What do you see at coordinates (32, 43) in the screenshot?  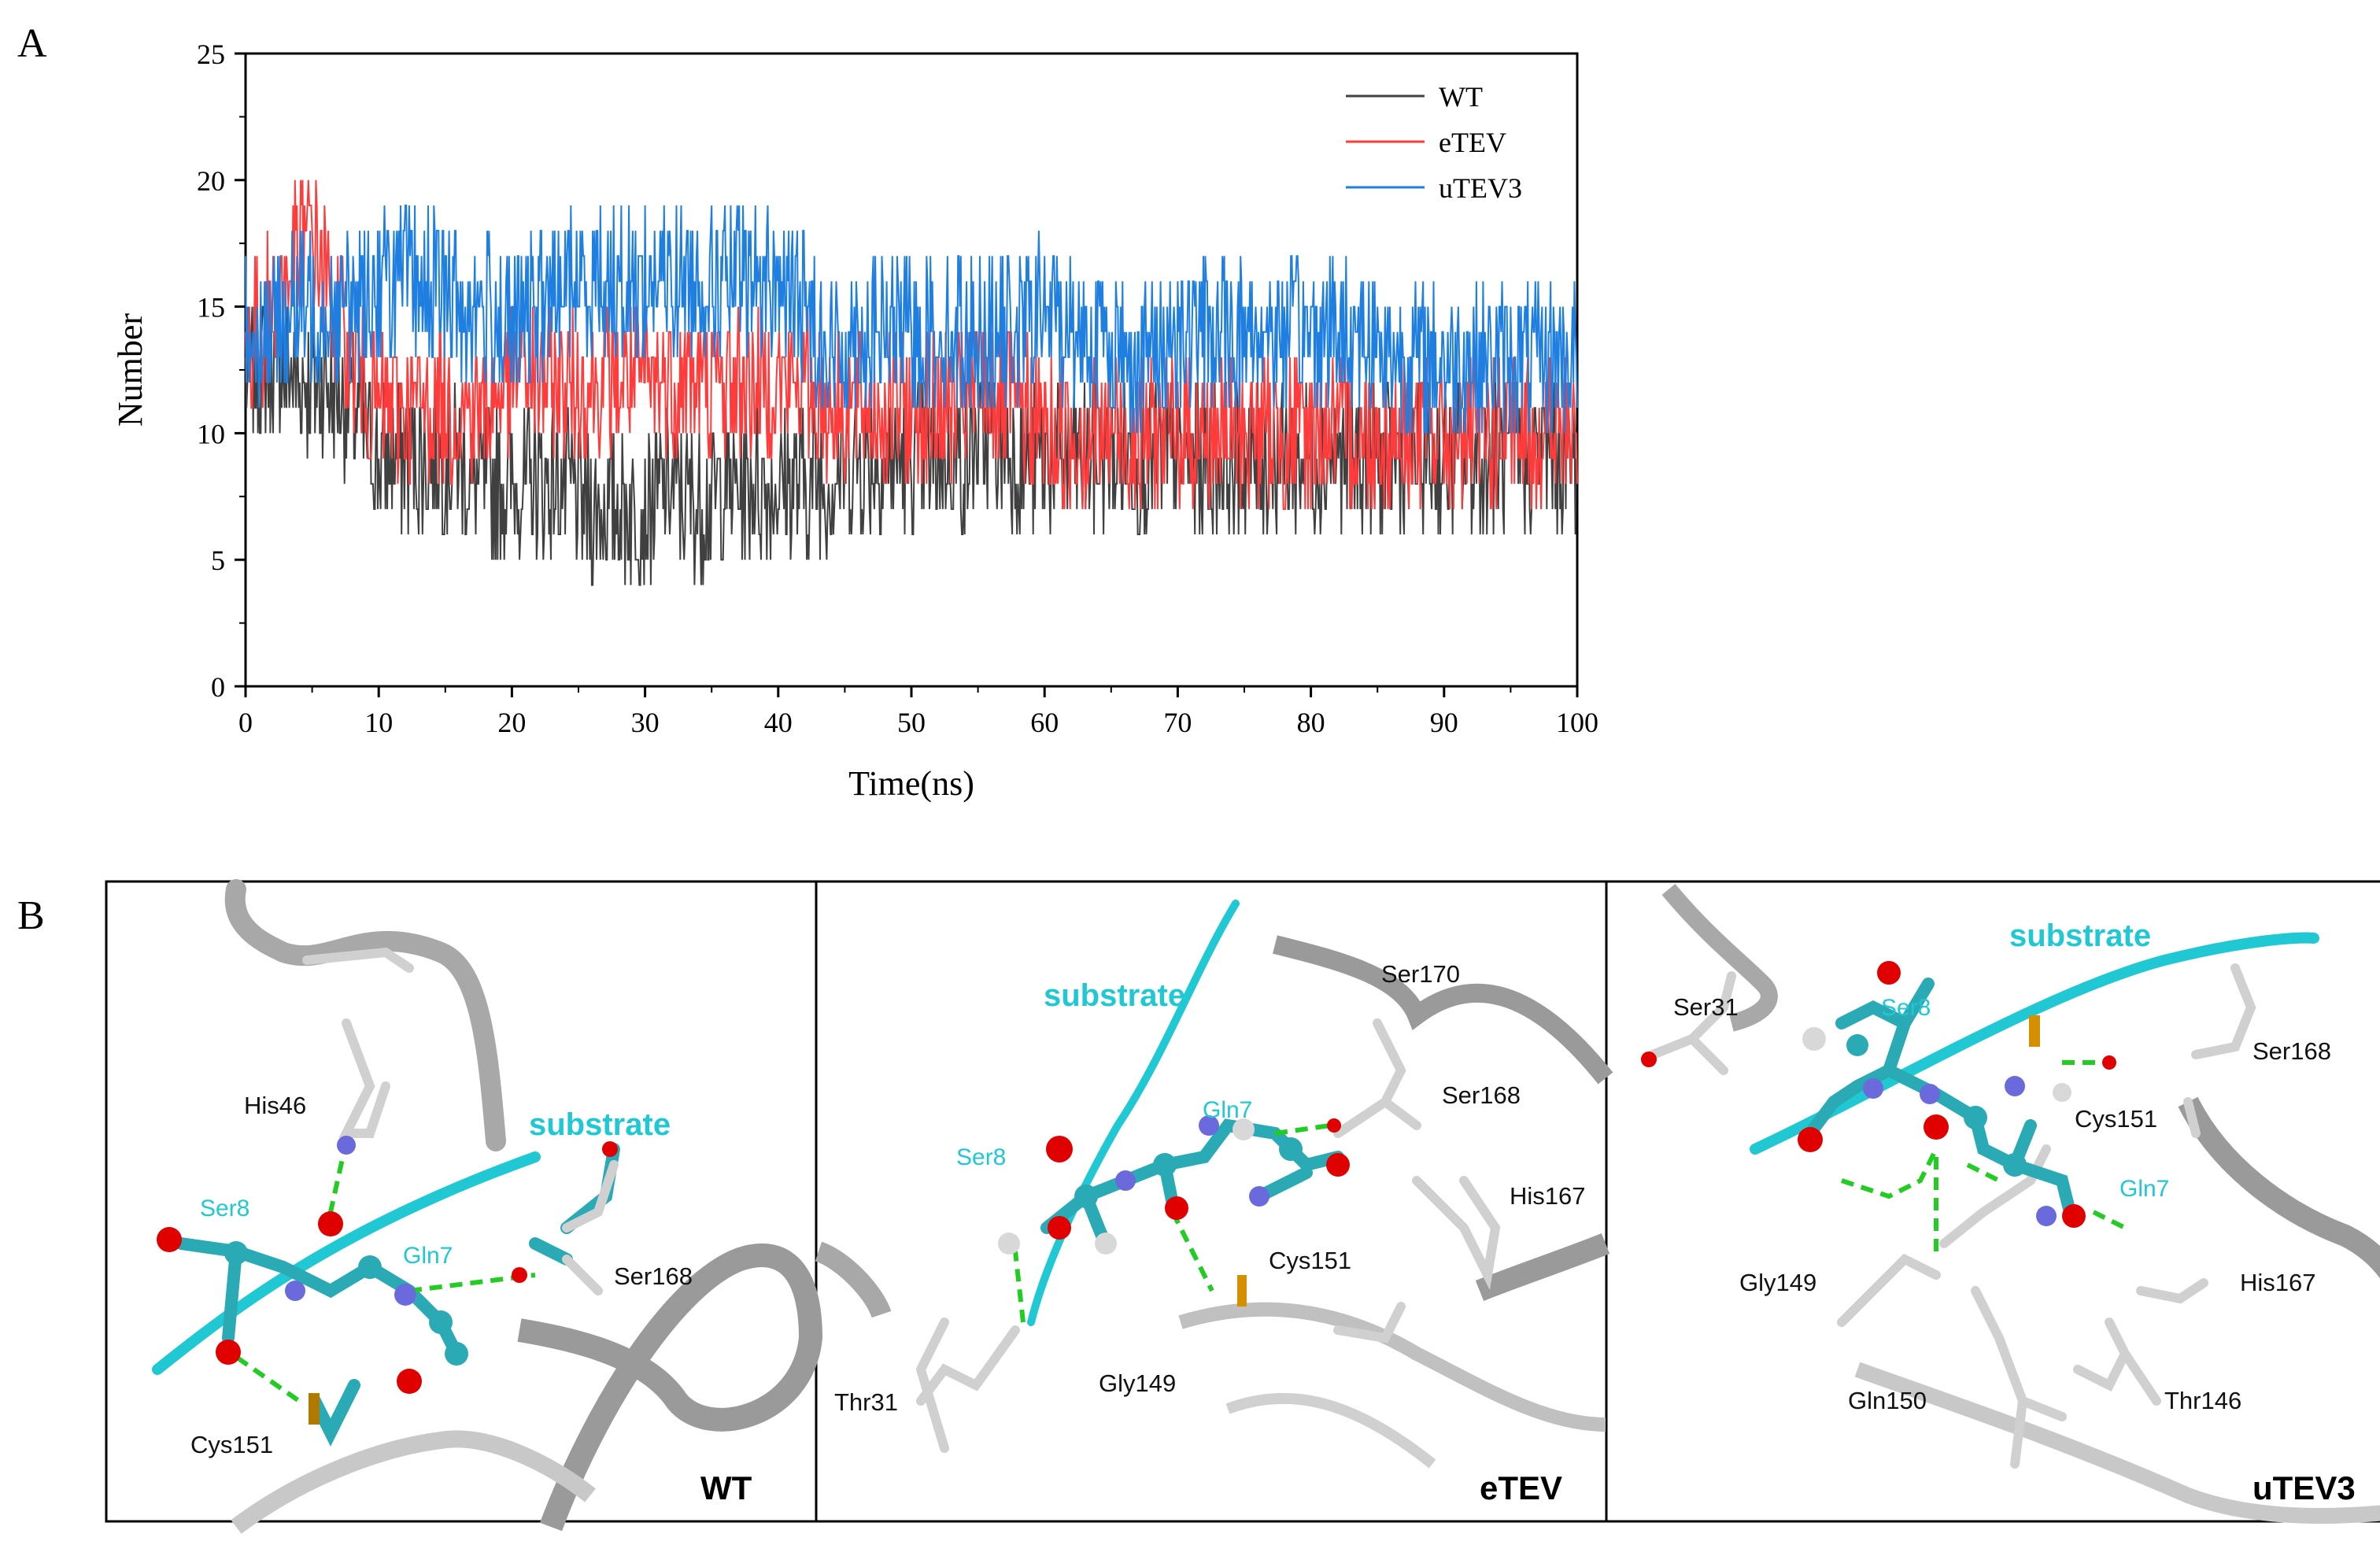 I see `panel-label-a: A` at bounding box center [32, 43].